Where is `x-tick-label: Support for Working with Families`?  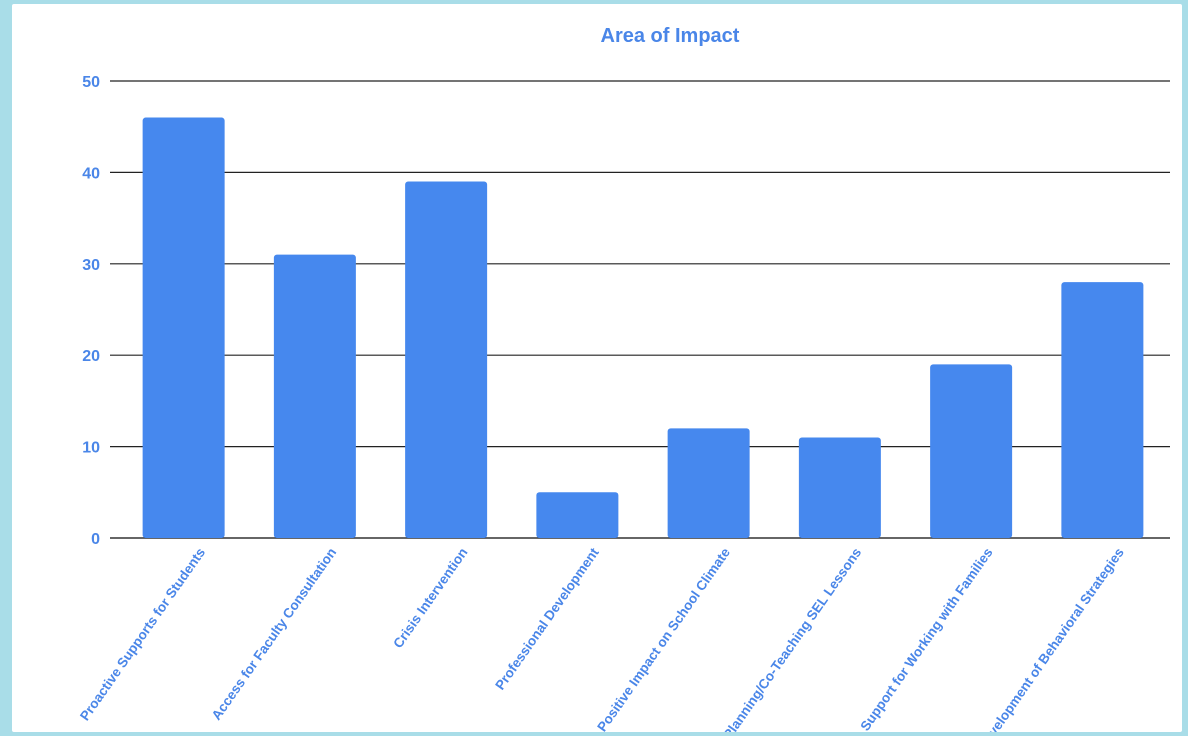
x-tick-label: Support for Working with Families is located at coordinates (926, 638).